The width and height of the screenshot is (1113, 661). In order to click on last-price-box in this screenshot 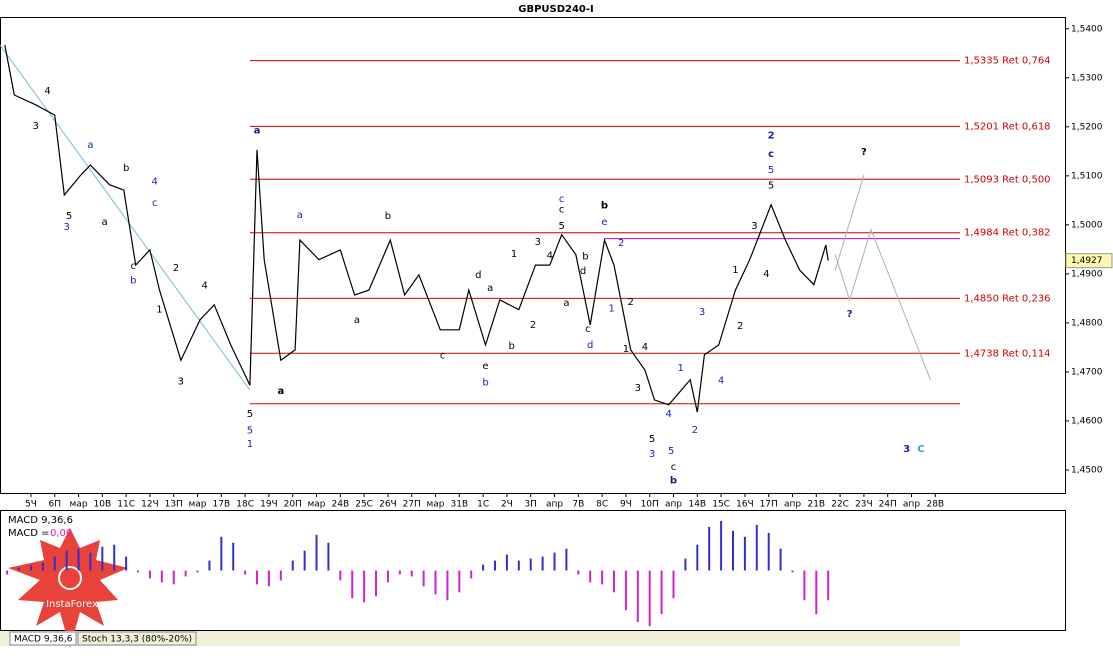, I will do `click(1089, 261)`.